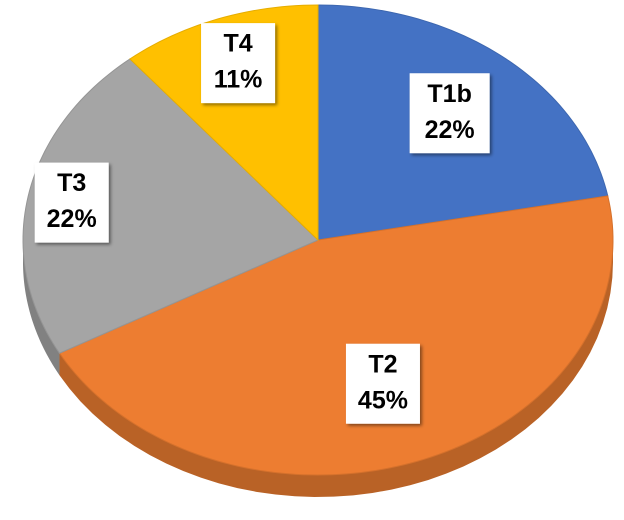 This screenshot has height=520, width=624. What do you see at coordinates (382, 364) in the screenshot?
I see `category-label: T2` at bounding box center [382, 364].